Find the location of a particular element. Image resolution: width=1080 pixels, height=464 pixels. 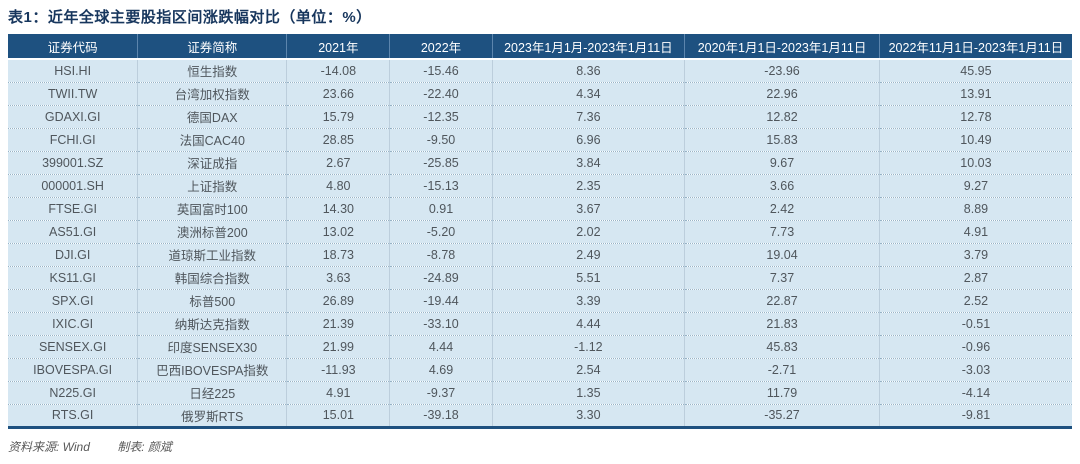

pct-change-cell: -25.85 is located at coordinates (441, 163).